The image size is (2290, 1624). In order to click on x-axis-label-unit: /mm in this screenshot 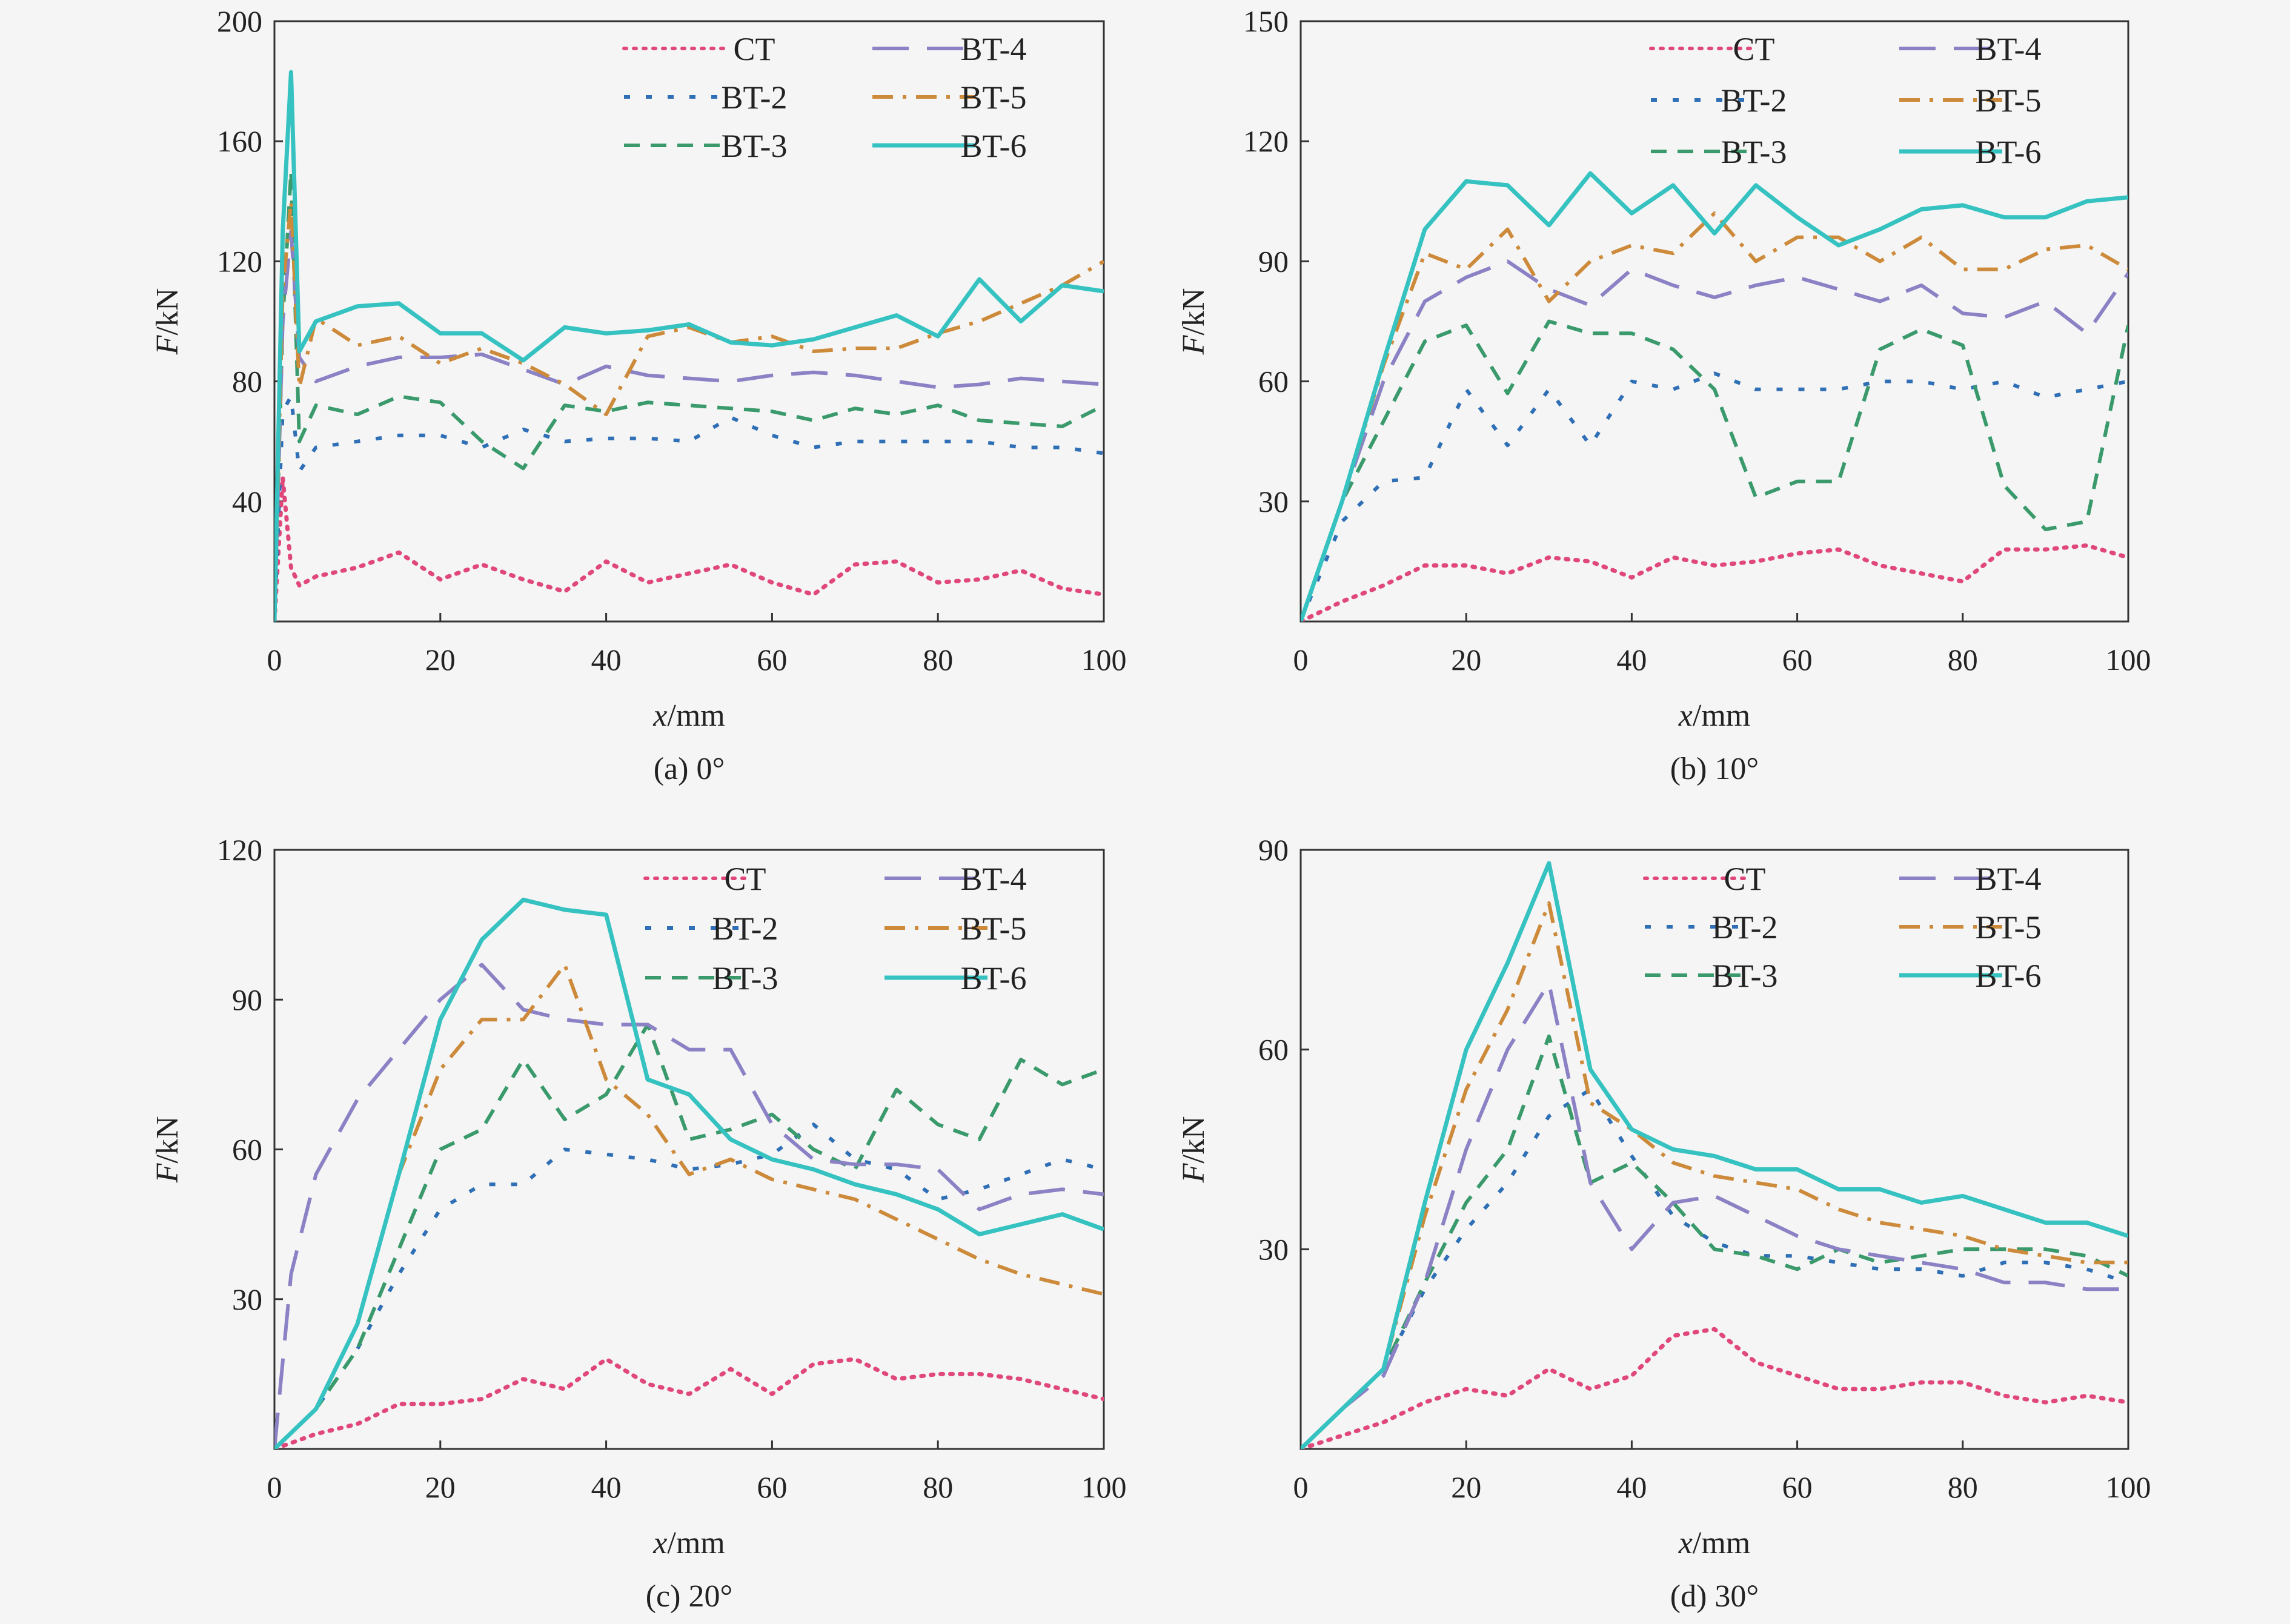, I will do `click(696, 716)`.